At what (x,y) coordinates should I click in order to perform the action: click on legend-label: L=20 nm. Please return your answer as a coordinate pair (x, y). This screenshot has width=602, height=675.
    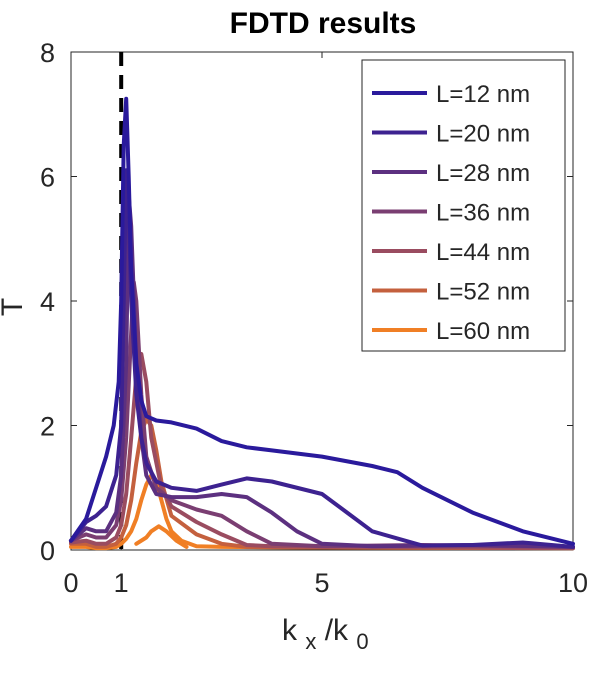
    Looking at the image, I should click on (483, 134).